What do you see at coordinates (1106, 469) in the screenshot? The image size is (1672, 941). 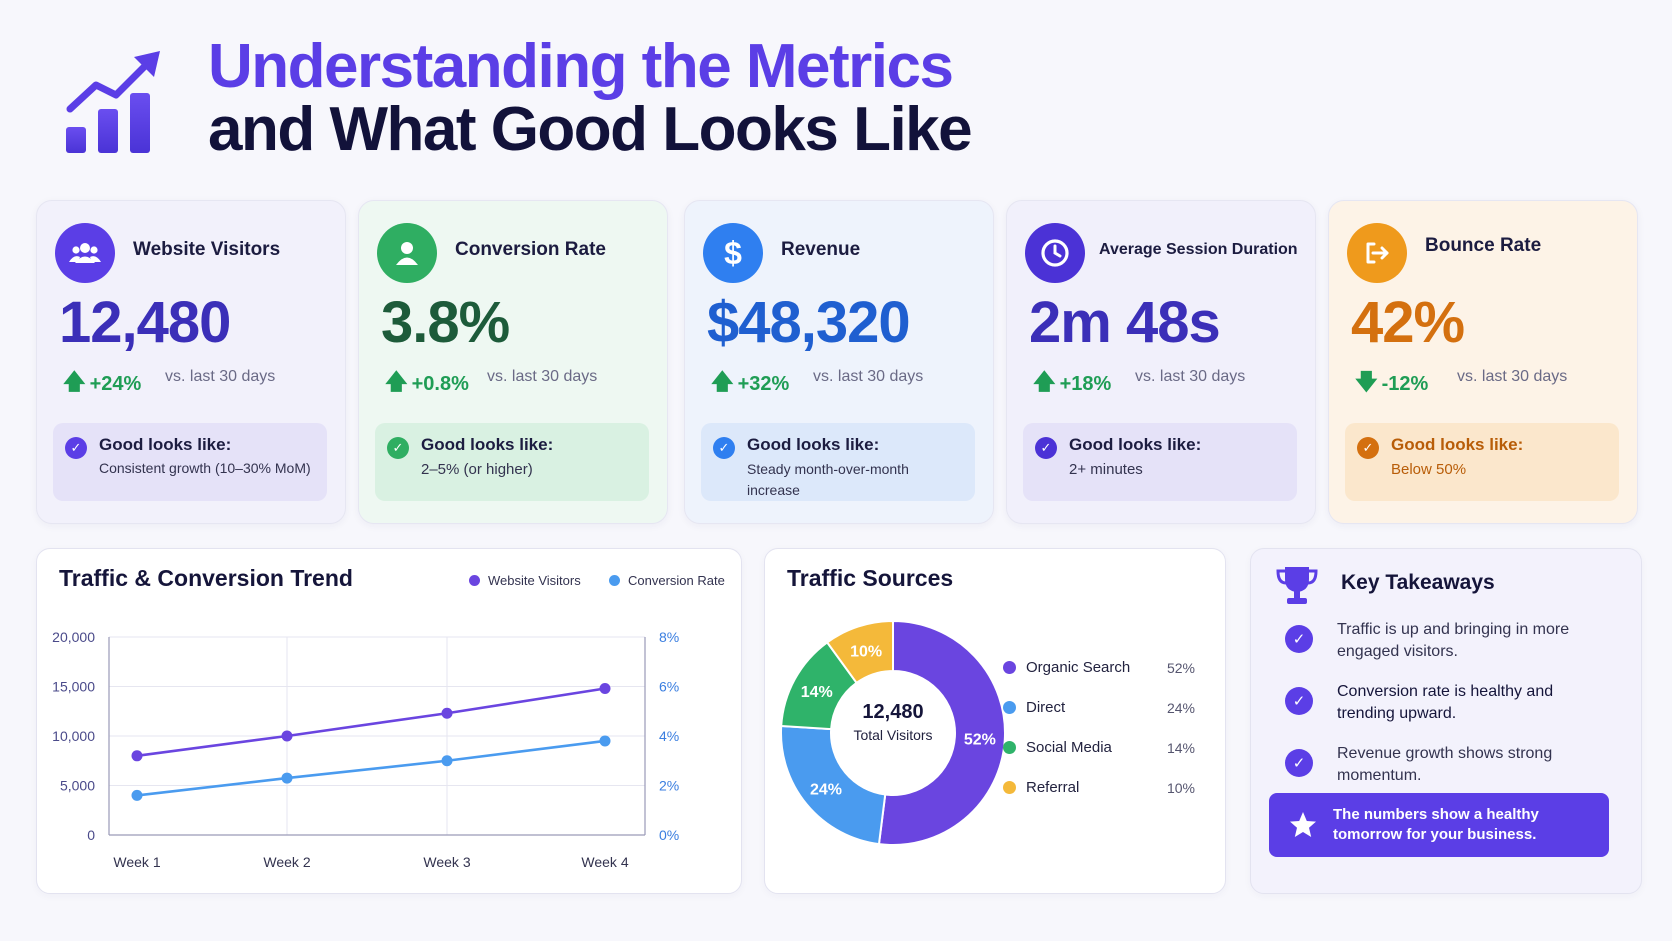 I see `good-desc: 2+ minutes` at bounding box center [1106, 469].